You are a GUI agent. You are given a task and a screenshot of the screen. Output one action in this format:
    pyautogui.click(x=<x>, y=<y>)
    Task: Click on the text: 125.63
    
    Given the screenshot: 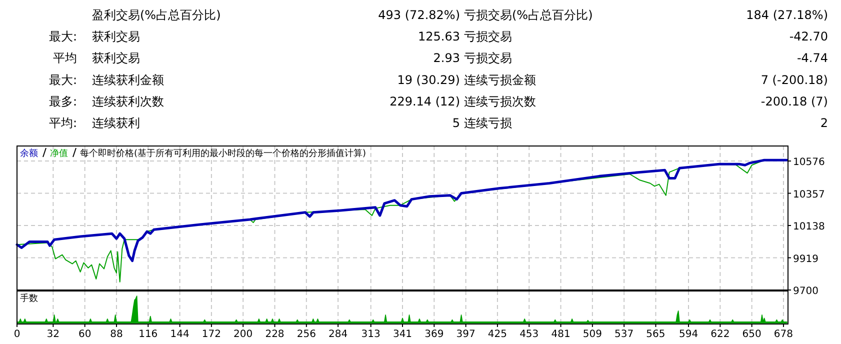 What is the action you would take?
    pyautogui.click(x=439, y=37)
    